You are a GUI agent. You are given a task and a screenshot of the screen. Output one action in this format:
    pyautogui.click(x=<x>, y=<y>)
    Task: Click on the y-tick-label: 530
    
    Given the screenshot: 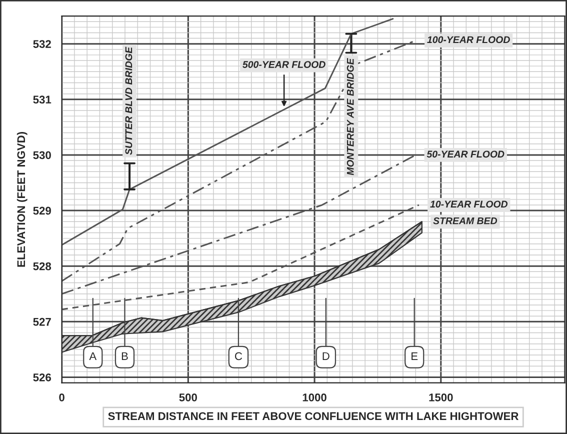 What is the action you would take?
    pyautogui.click(x=42, y=155)
    